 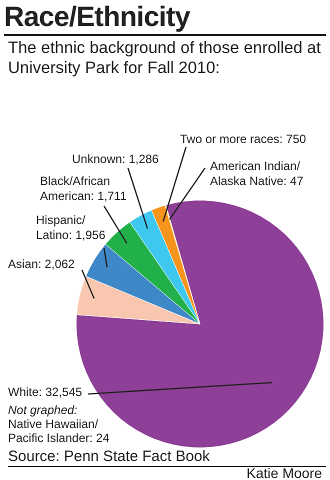 What do you see at coordinates (59, 431) in the screenshot?
I see `text: Native Hawaiian/Pacific Islander: 24` at bounding box center [59, 431].